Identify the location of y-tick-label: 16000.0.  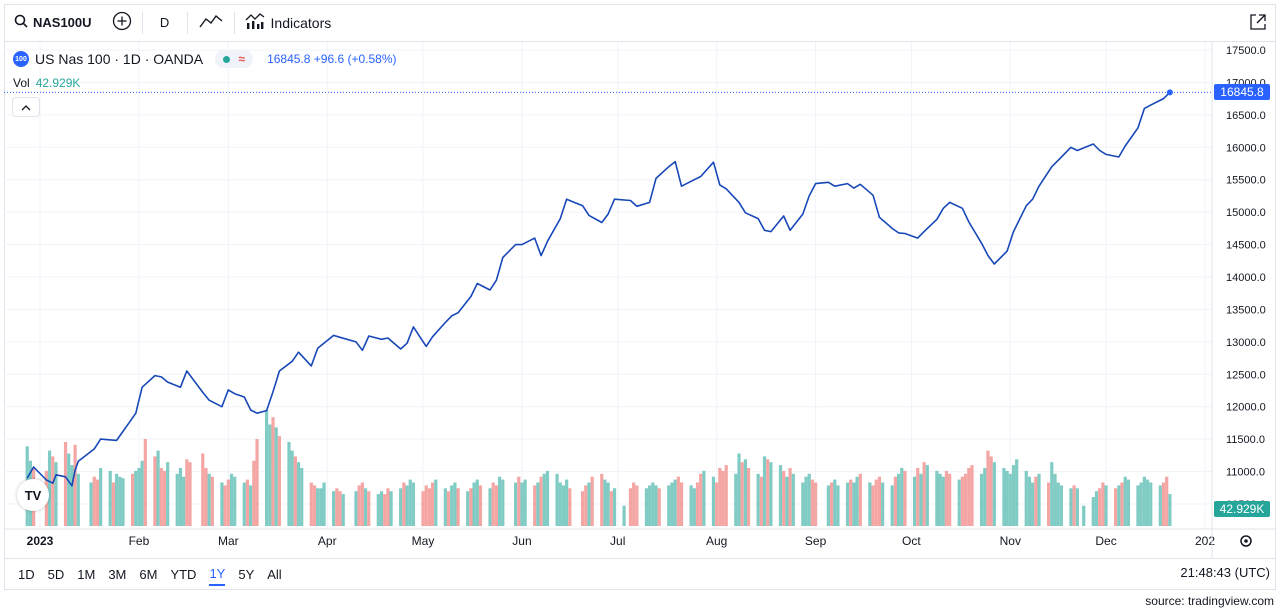
(1246, 148).